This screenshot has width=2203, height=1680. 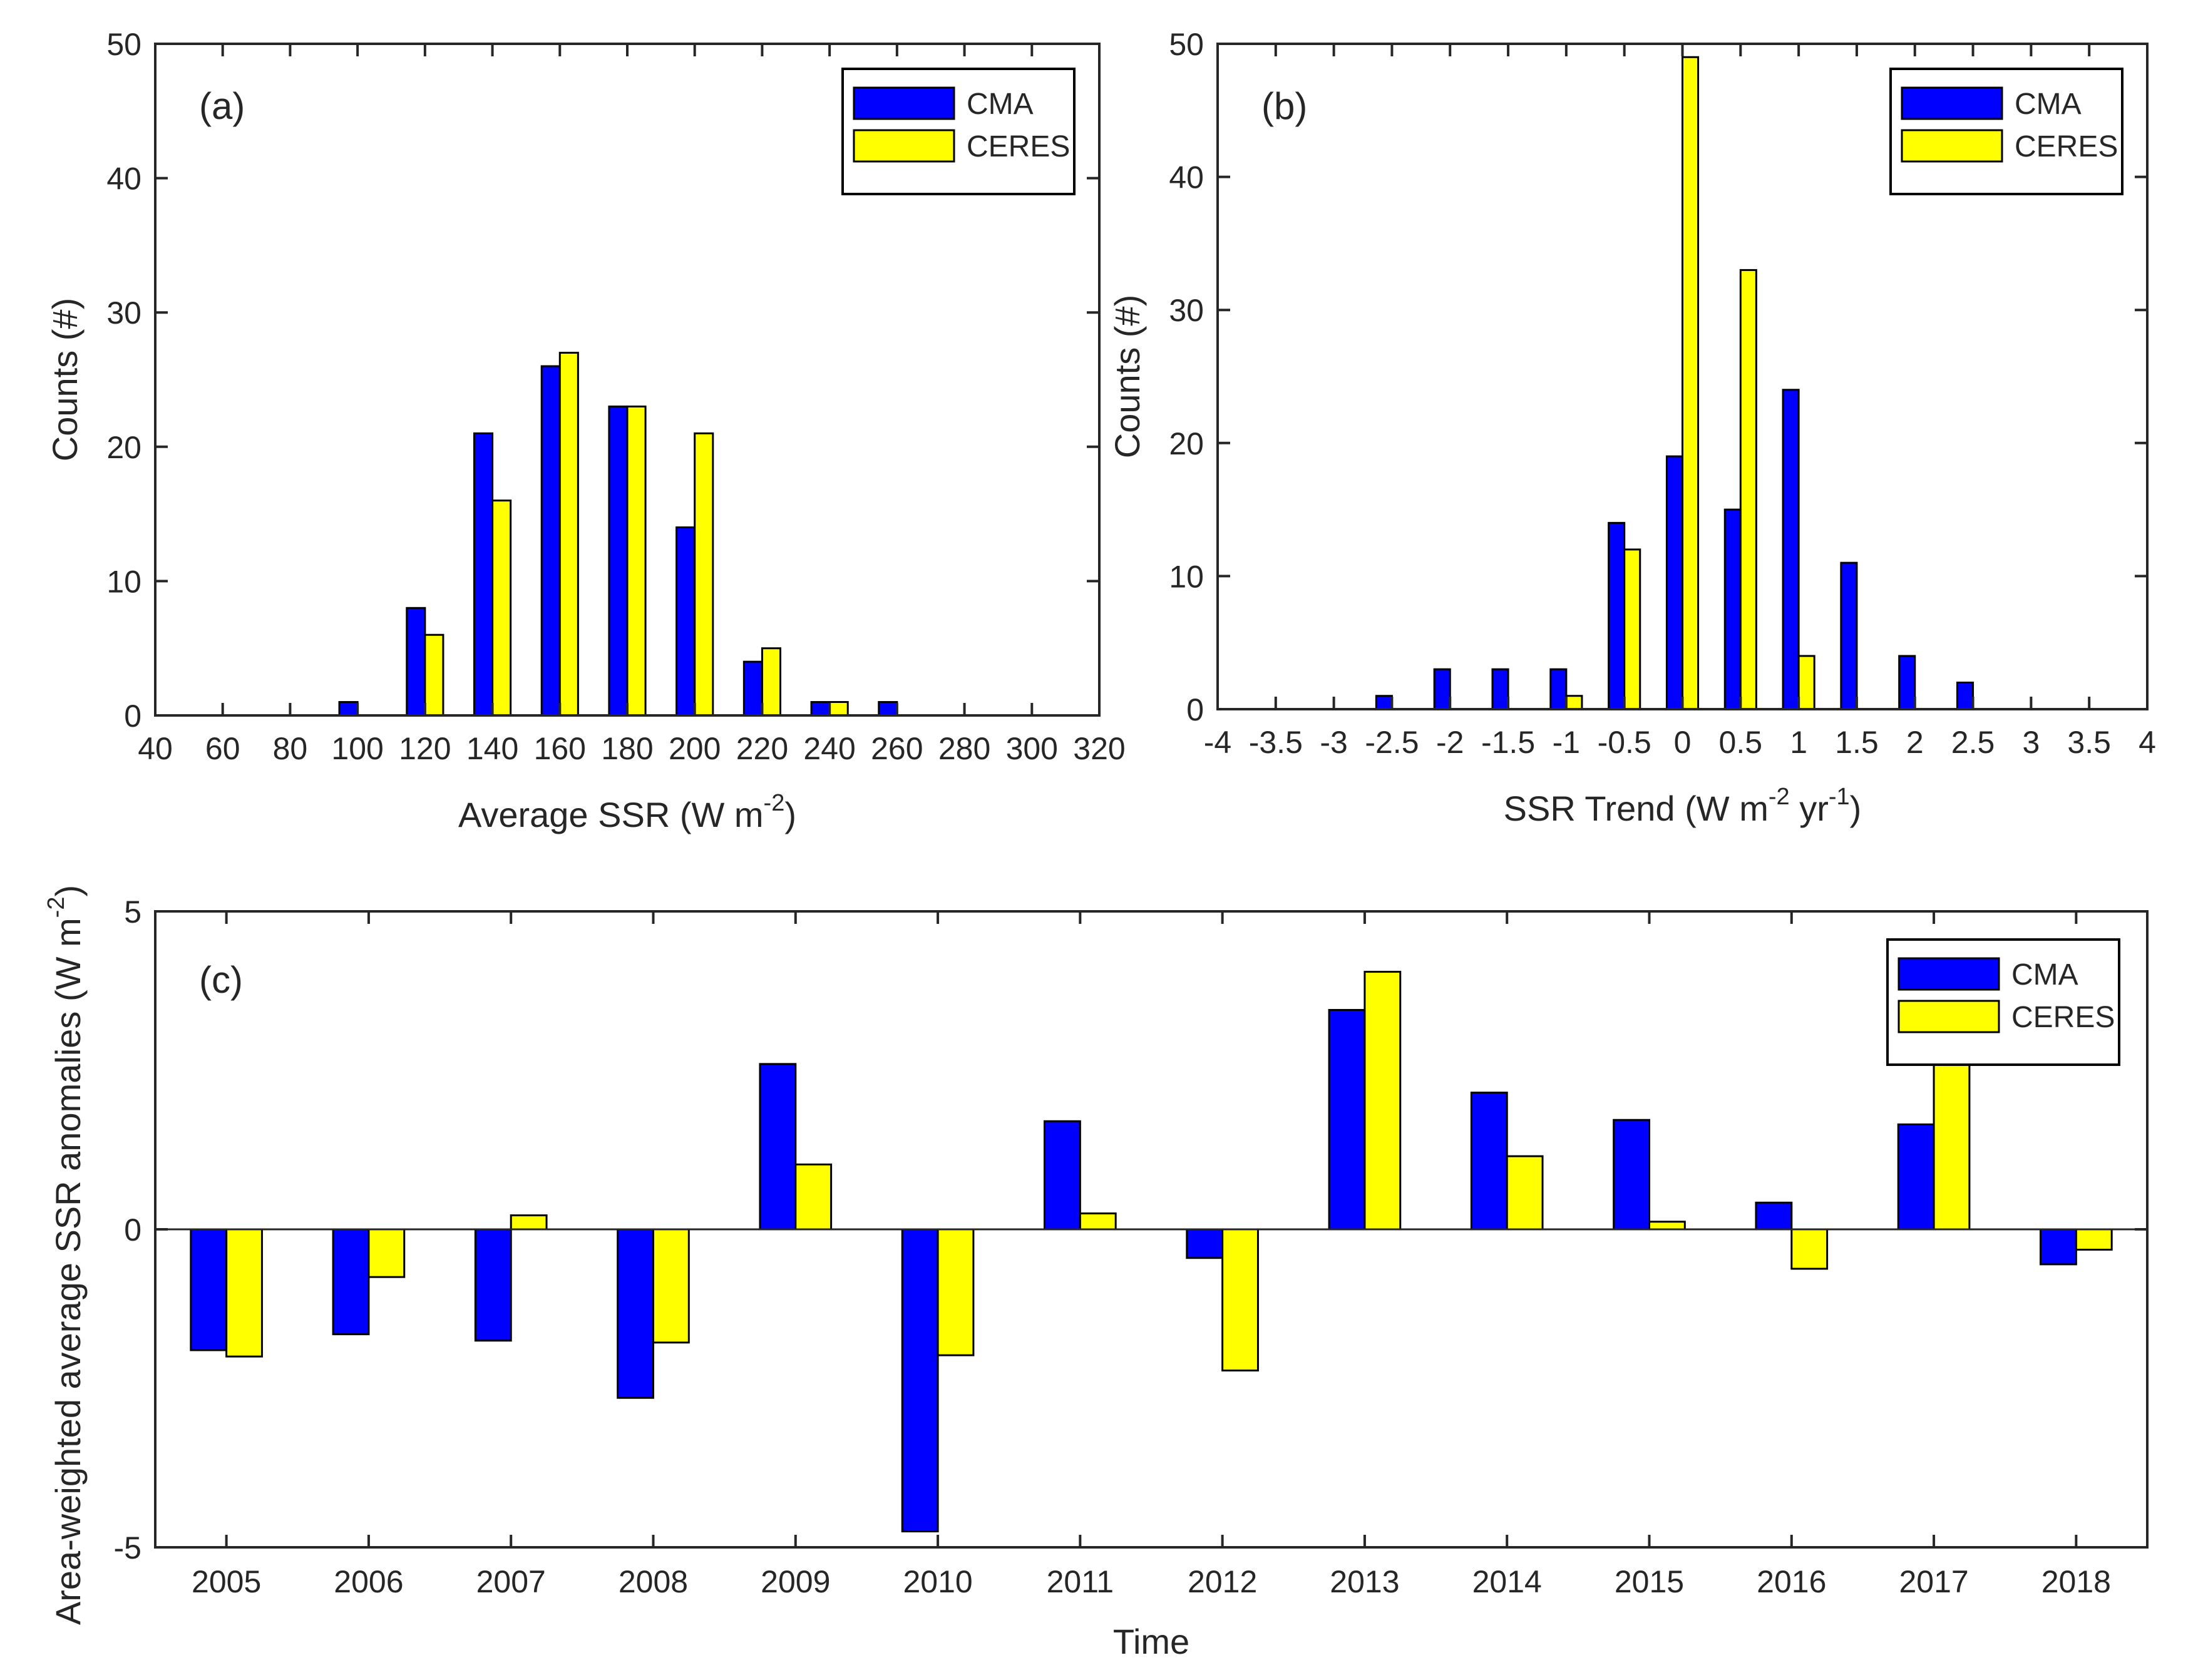 What do you see at coordinates (636, 1313) in the screenshot?
I see `panel-c-bar-cma-2008` at bounding box center [636, 1313].